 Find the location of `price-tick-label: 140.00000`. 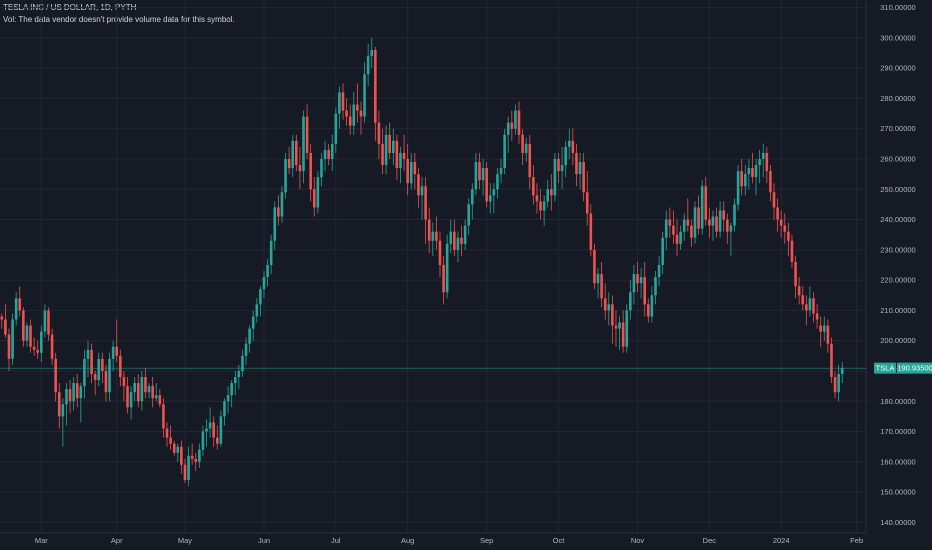

price-tick-label: 140.00000 is located at coordinates (897, 522).